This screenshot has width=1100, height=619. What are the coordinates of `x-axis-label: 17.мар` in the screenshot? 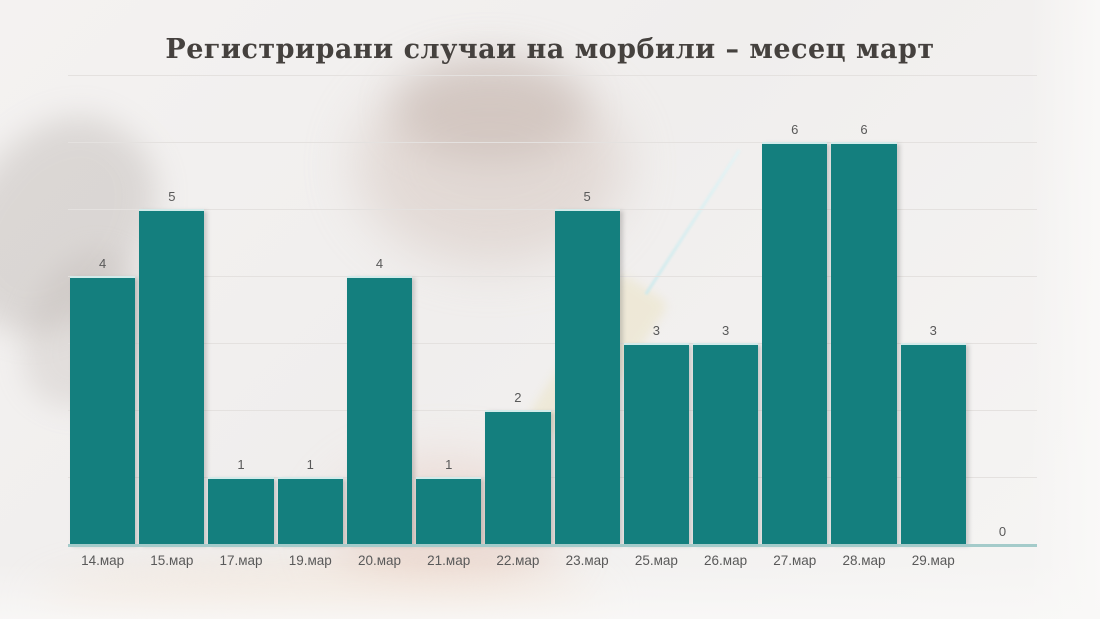 It's located at (241, 560).